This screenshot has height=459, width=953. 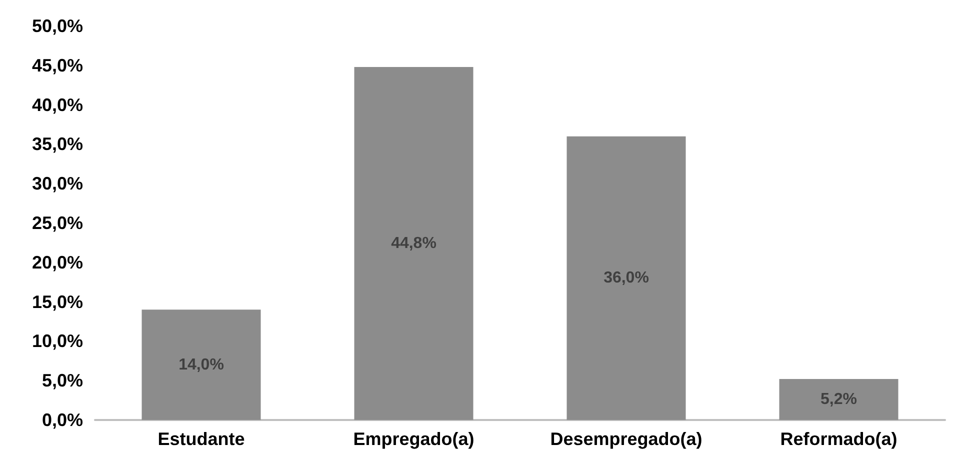 I want to click on data-label: 14,0%, so click(x=201, y=365).